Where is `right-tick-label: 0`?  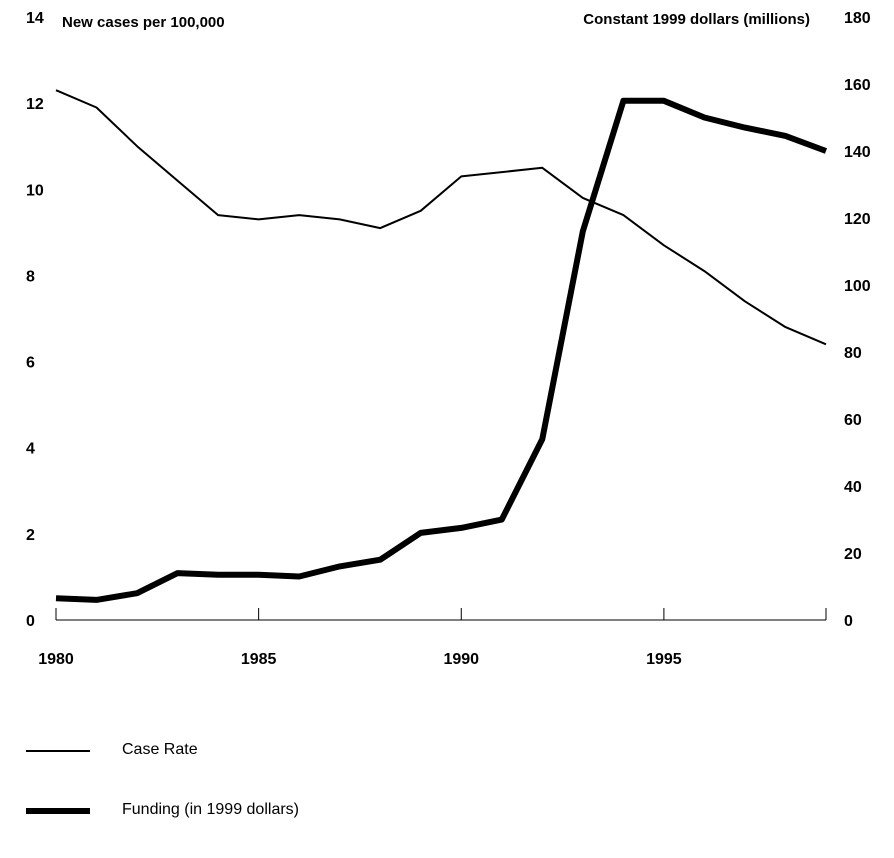
right-tick-label: 0 is located at coordinates (848, 621).